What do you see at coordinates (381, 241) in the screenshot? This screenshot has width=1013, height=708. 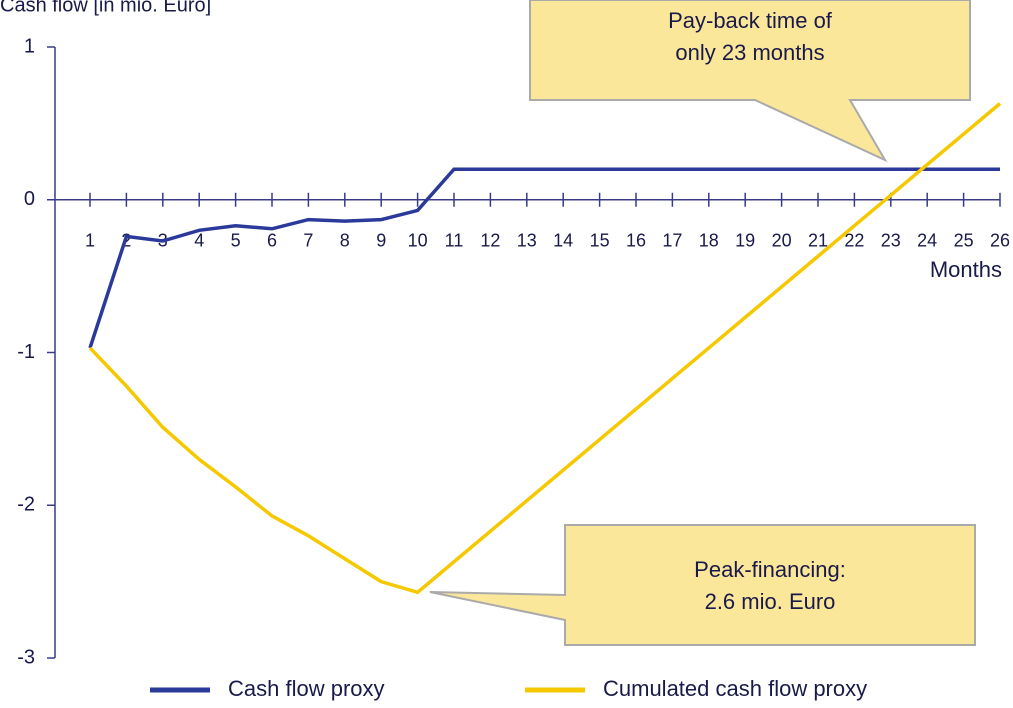 I see `x-tick-label: 9` at bounding box center [381, 241].